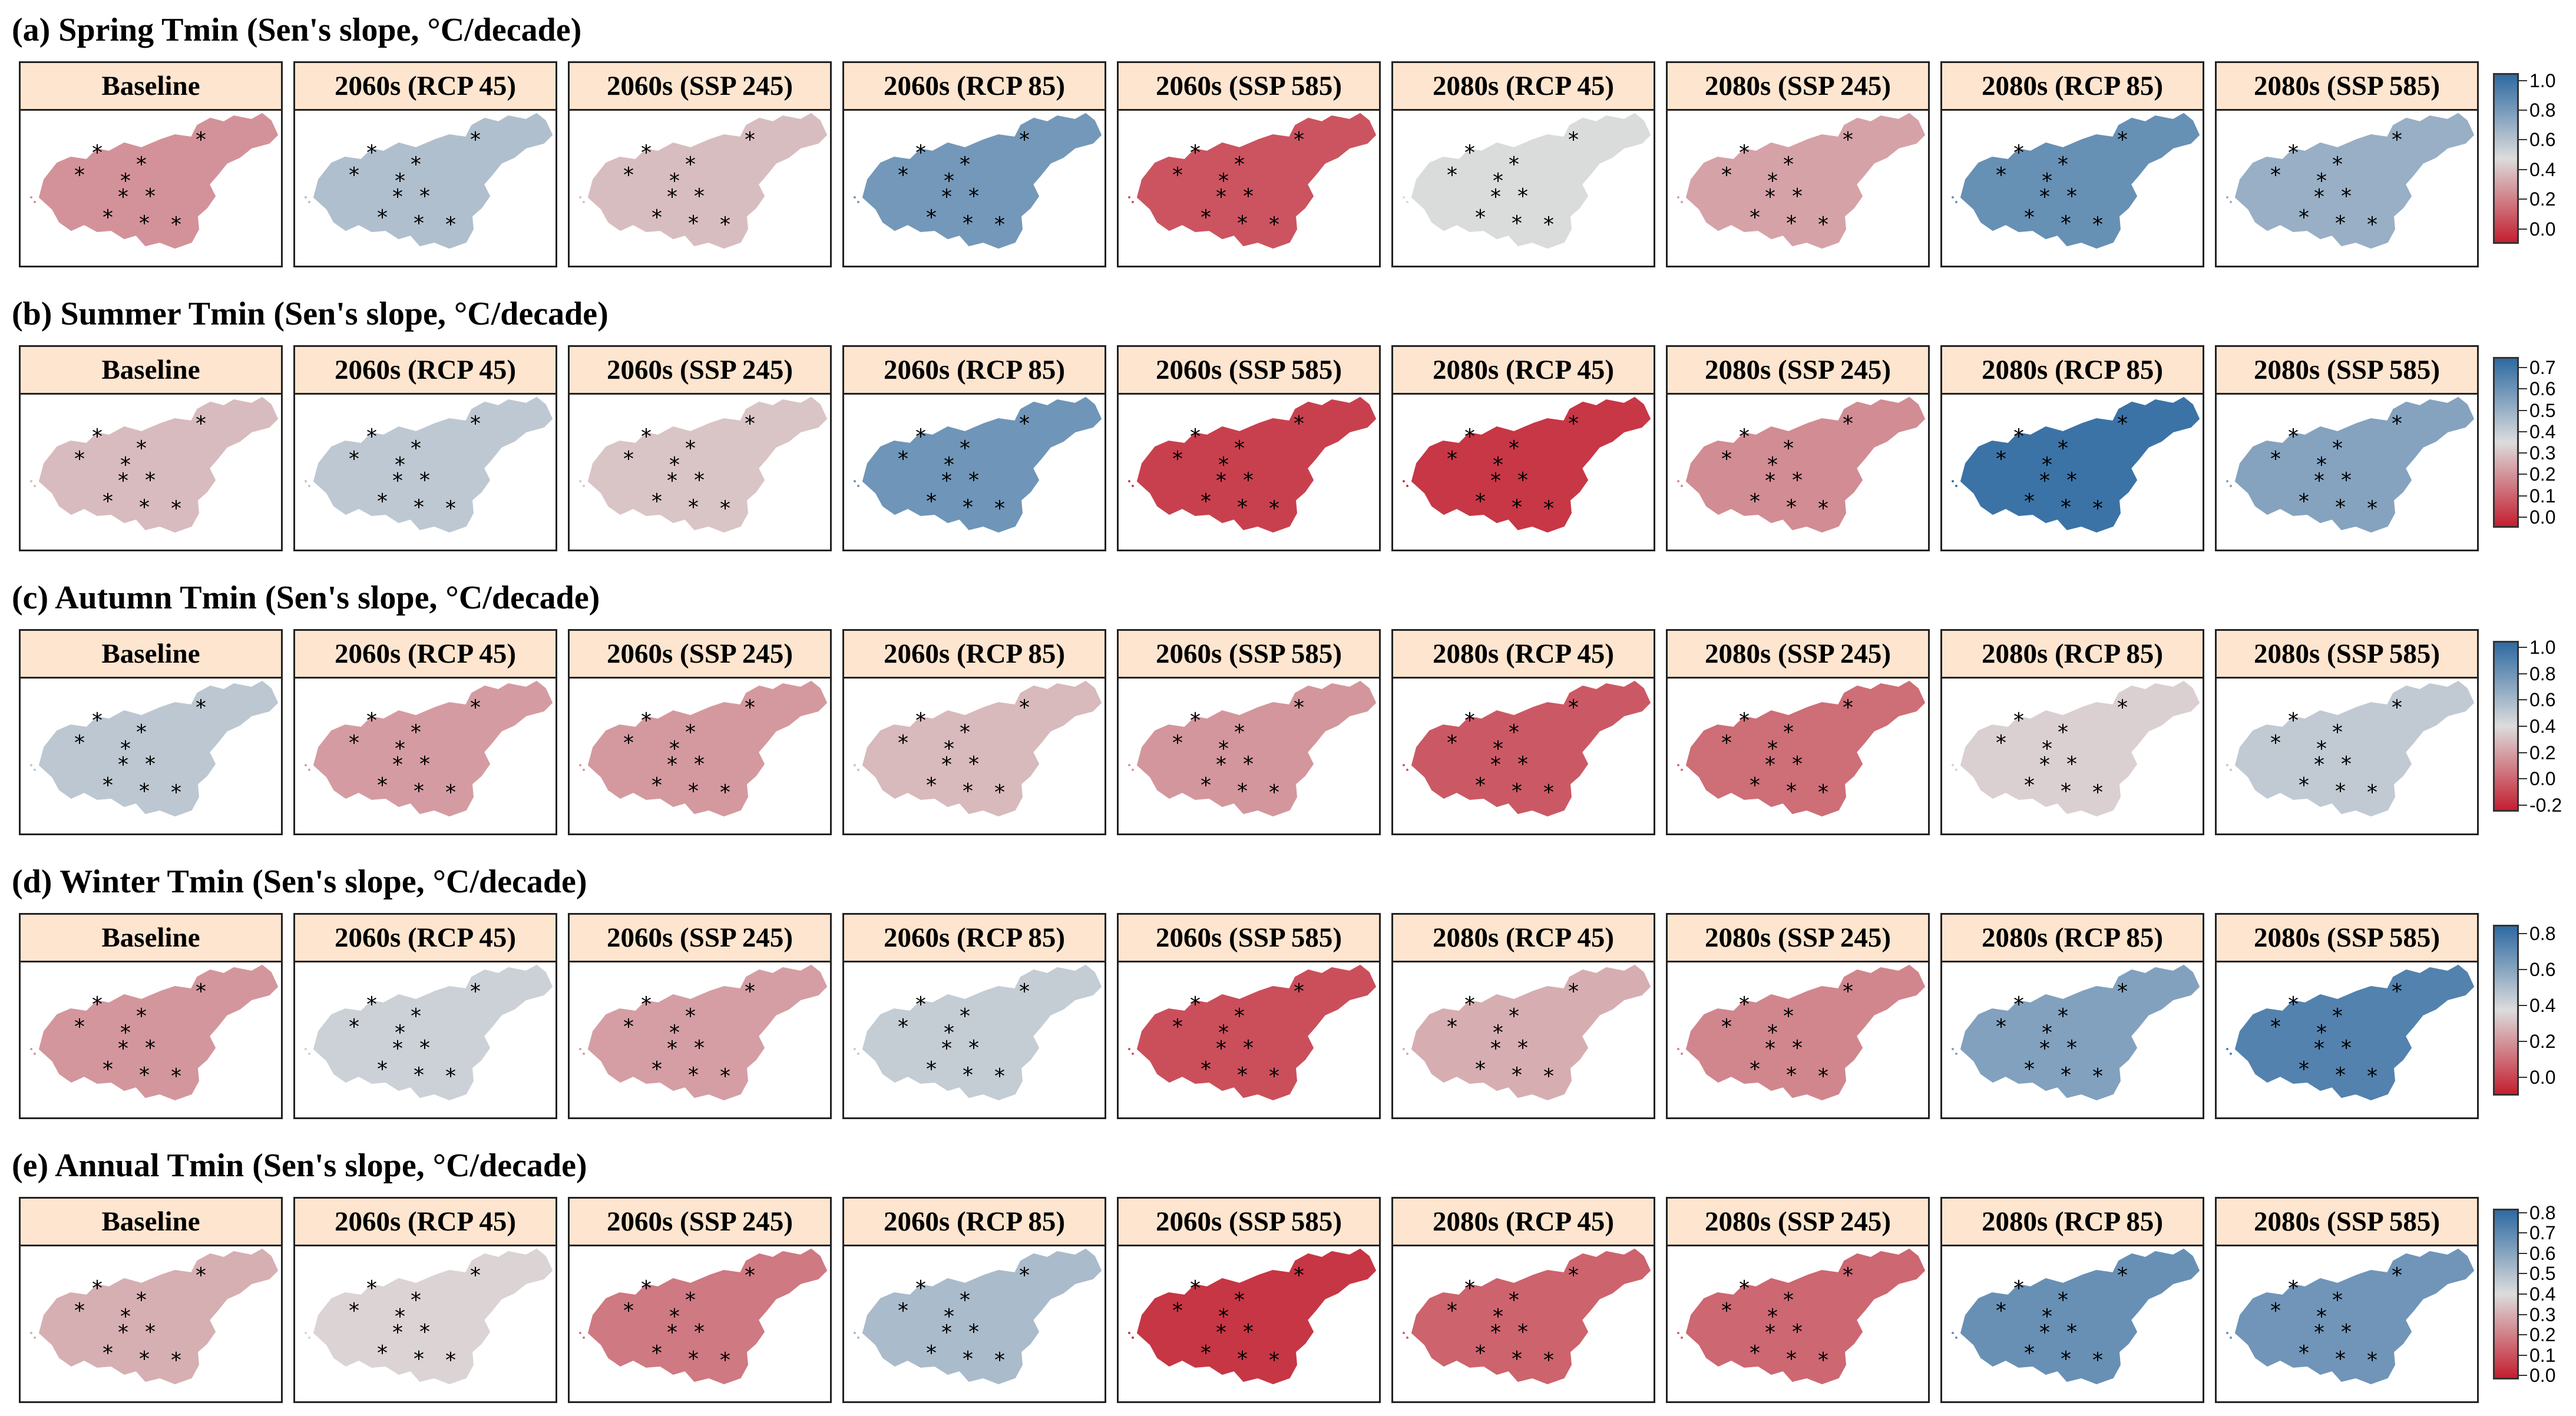  Describe the element at coordinates (2542, 1233) in the screenshot. I see `tick-label: 0.7` at that location.